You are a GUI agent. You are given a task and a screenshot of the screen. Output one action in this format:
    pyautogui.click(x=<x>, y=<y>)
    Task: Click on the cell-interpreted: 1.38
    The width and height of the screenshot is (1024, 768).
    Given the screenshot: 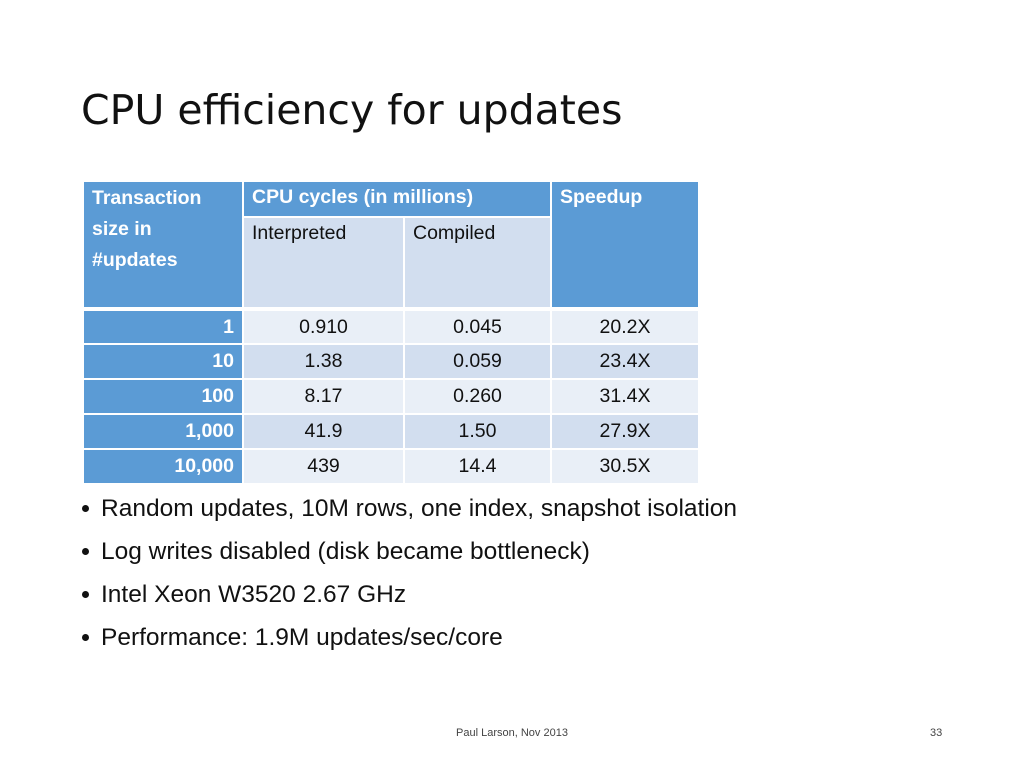 What is the action you would take?
    pyautogui.click(x=323, y=361)
    